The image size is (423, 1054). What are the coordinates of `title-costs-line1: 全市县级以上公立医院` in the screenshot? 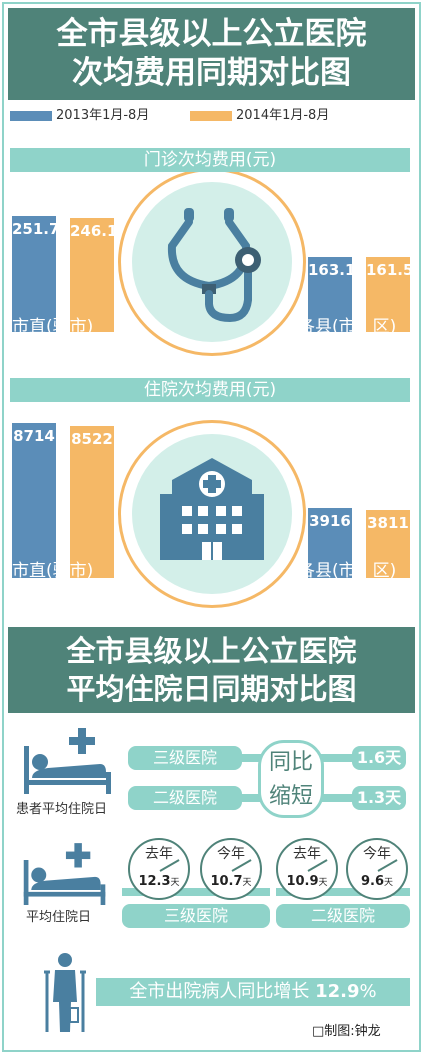 It's located at (211, 34).